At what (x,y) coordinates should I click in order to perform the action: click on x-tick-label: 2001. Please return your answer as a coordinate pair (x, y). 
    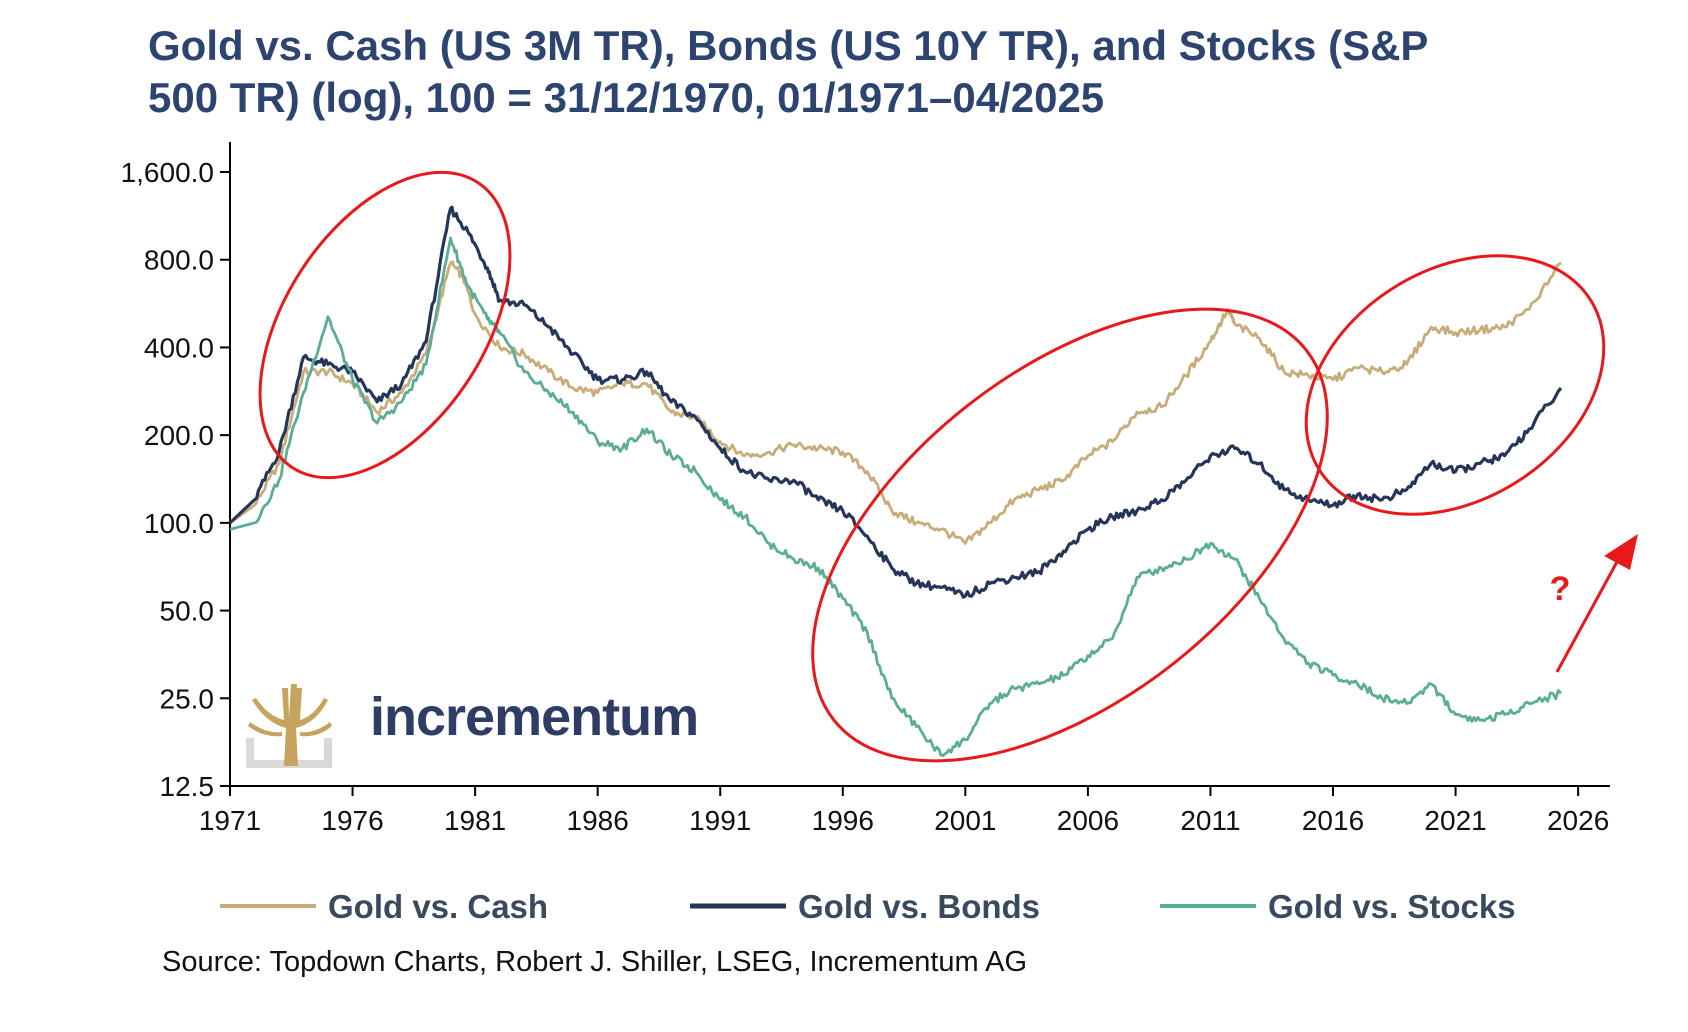
    Looking at the image, I should click on (965, 820).